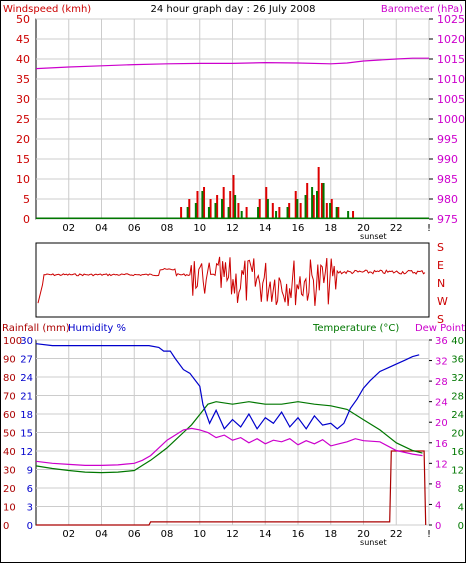 The image size is (466, 563). Describe the element at coordinates (451, 99) in the screenshot. I see `barometer-tick-label: 1005` at that location.